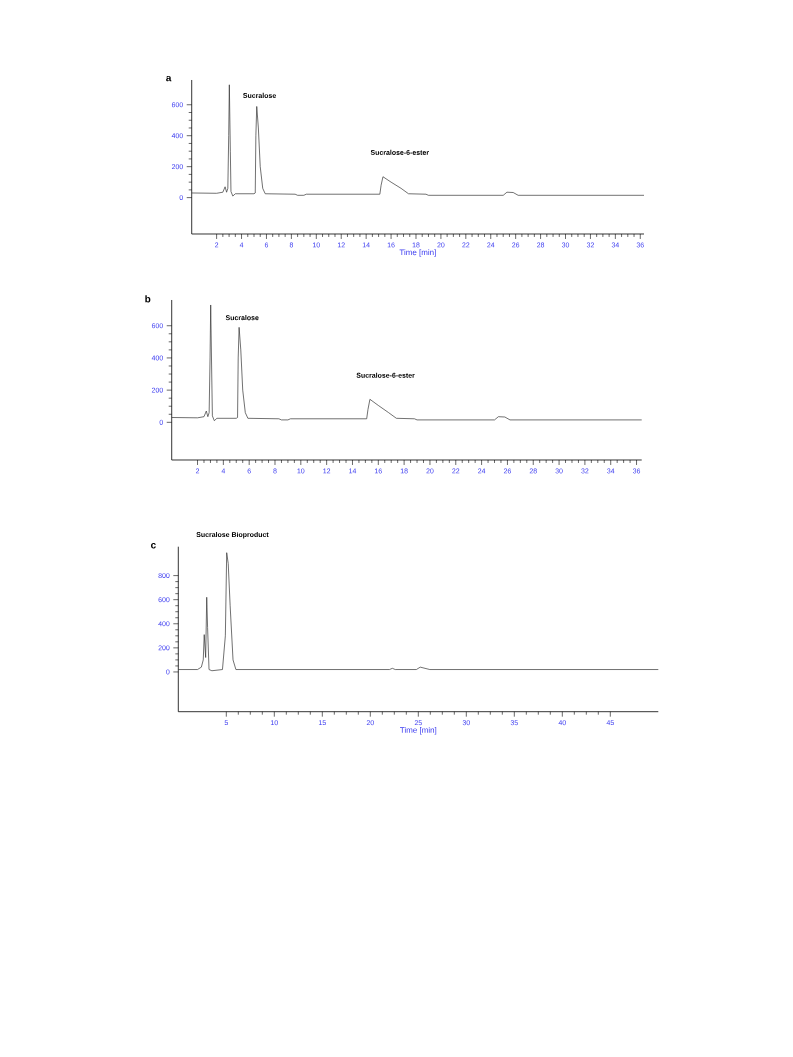  Describe the element at coordinates (169, 78) in the screenshot. I see `chart-title: a` at that location.